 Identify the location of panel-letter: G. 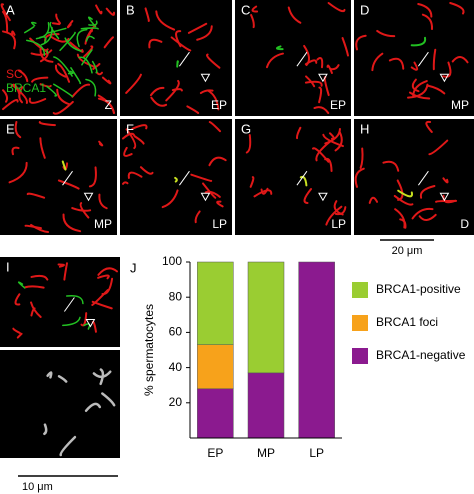
(246, 128).